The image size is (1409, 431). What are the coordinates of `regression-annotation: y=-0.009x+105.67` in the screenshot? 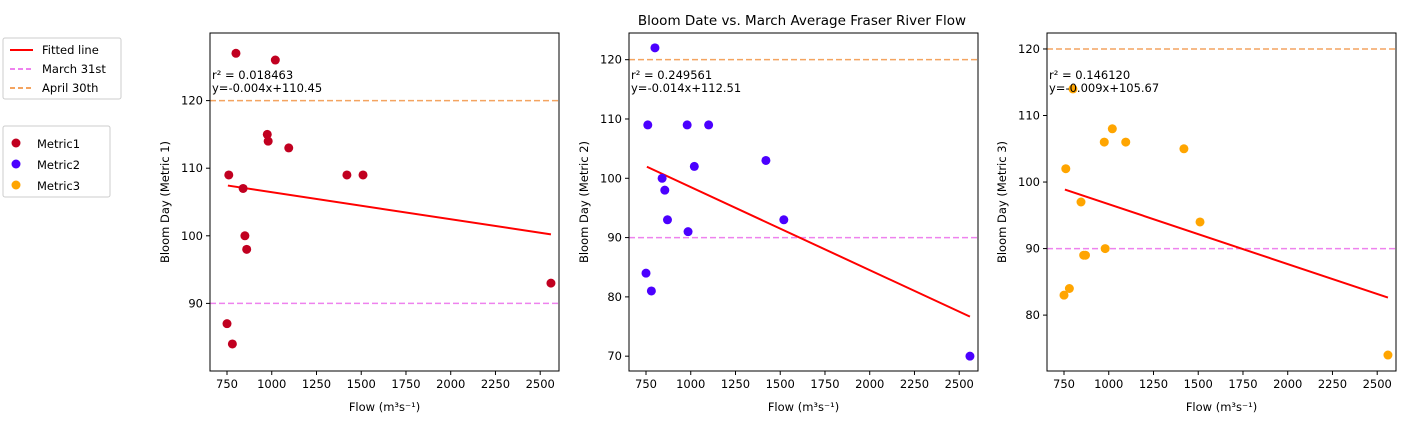 It's located at (1104, 88).